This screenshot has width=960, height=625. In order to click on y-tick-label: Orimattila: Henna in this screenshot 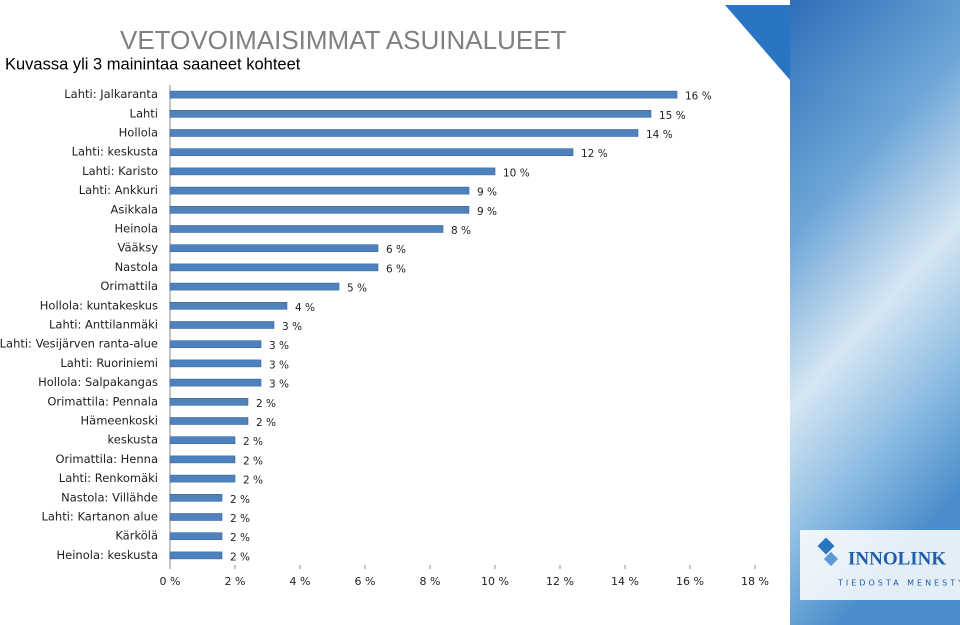, I will do `click(106, 459)`.